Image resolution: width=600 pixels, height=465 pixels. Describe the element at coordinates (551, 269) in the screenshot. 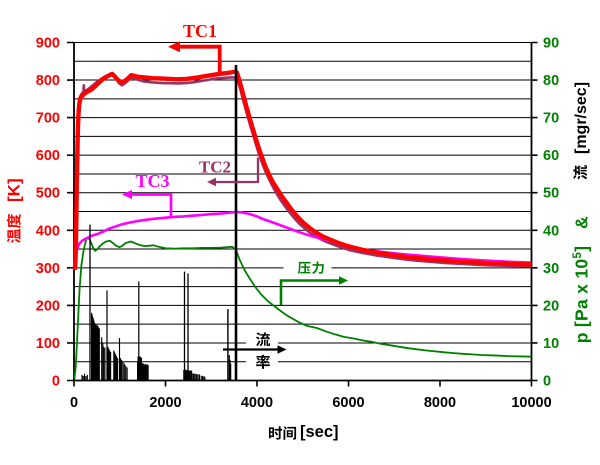

I see `svg-text: 30` at that location.